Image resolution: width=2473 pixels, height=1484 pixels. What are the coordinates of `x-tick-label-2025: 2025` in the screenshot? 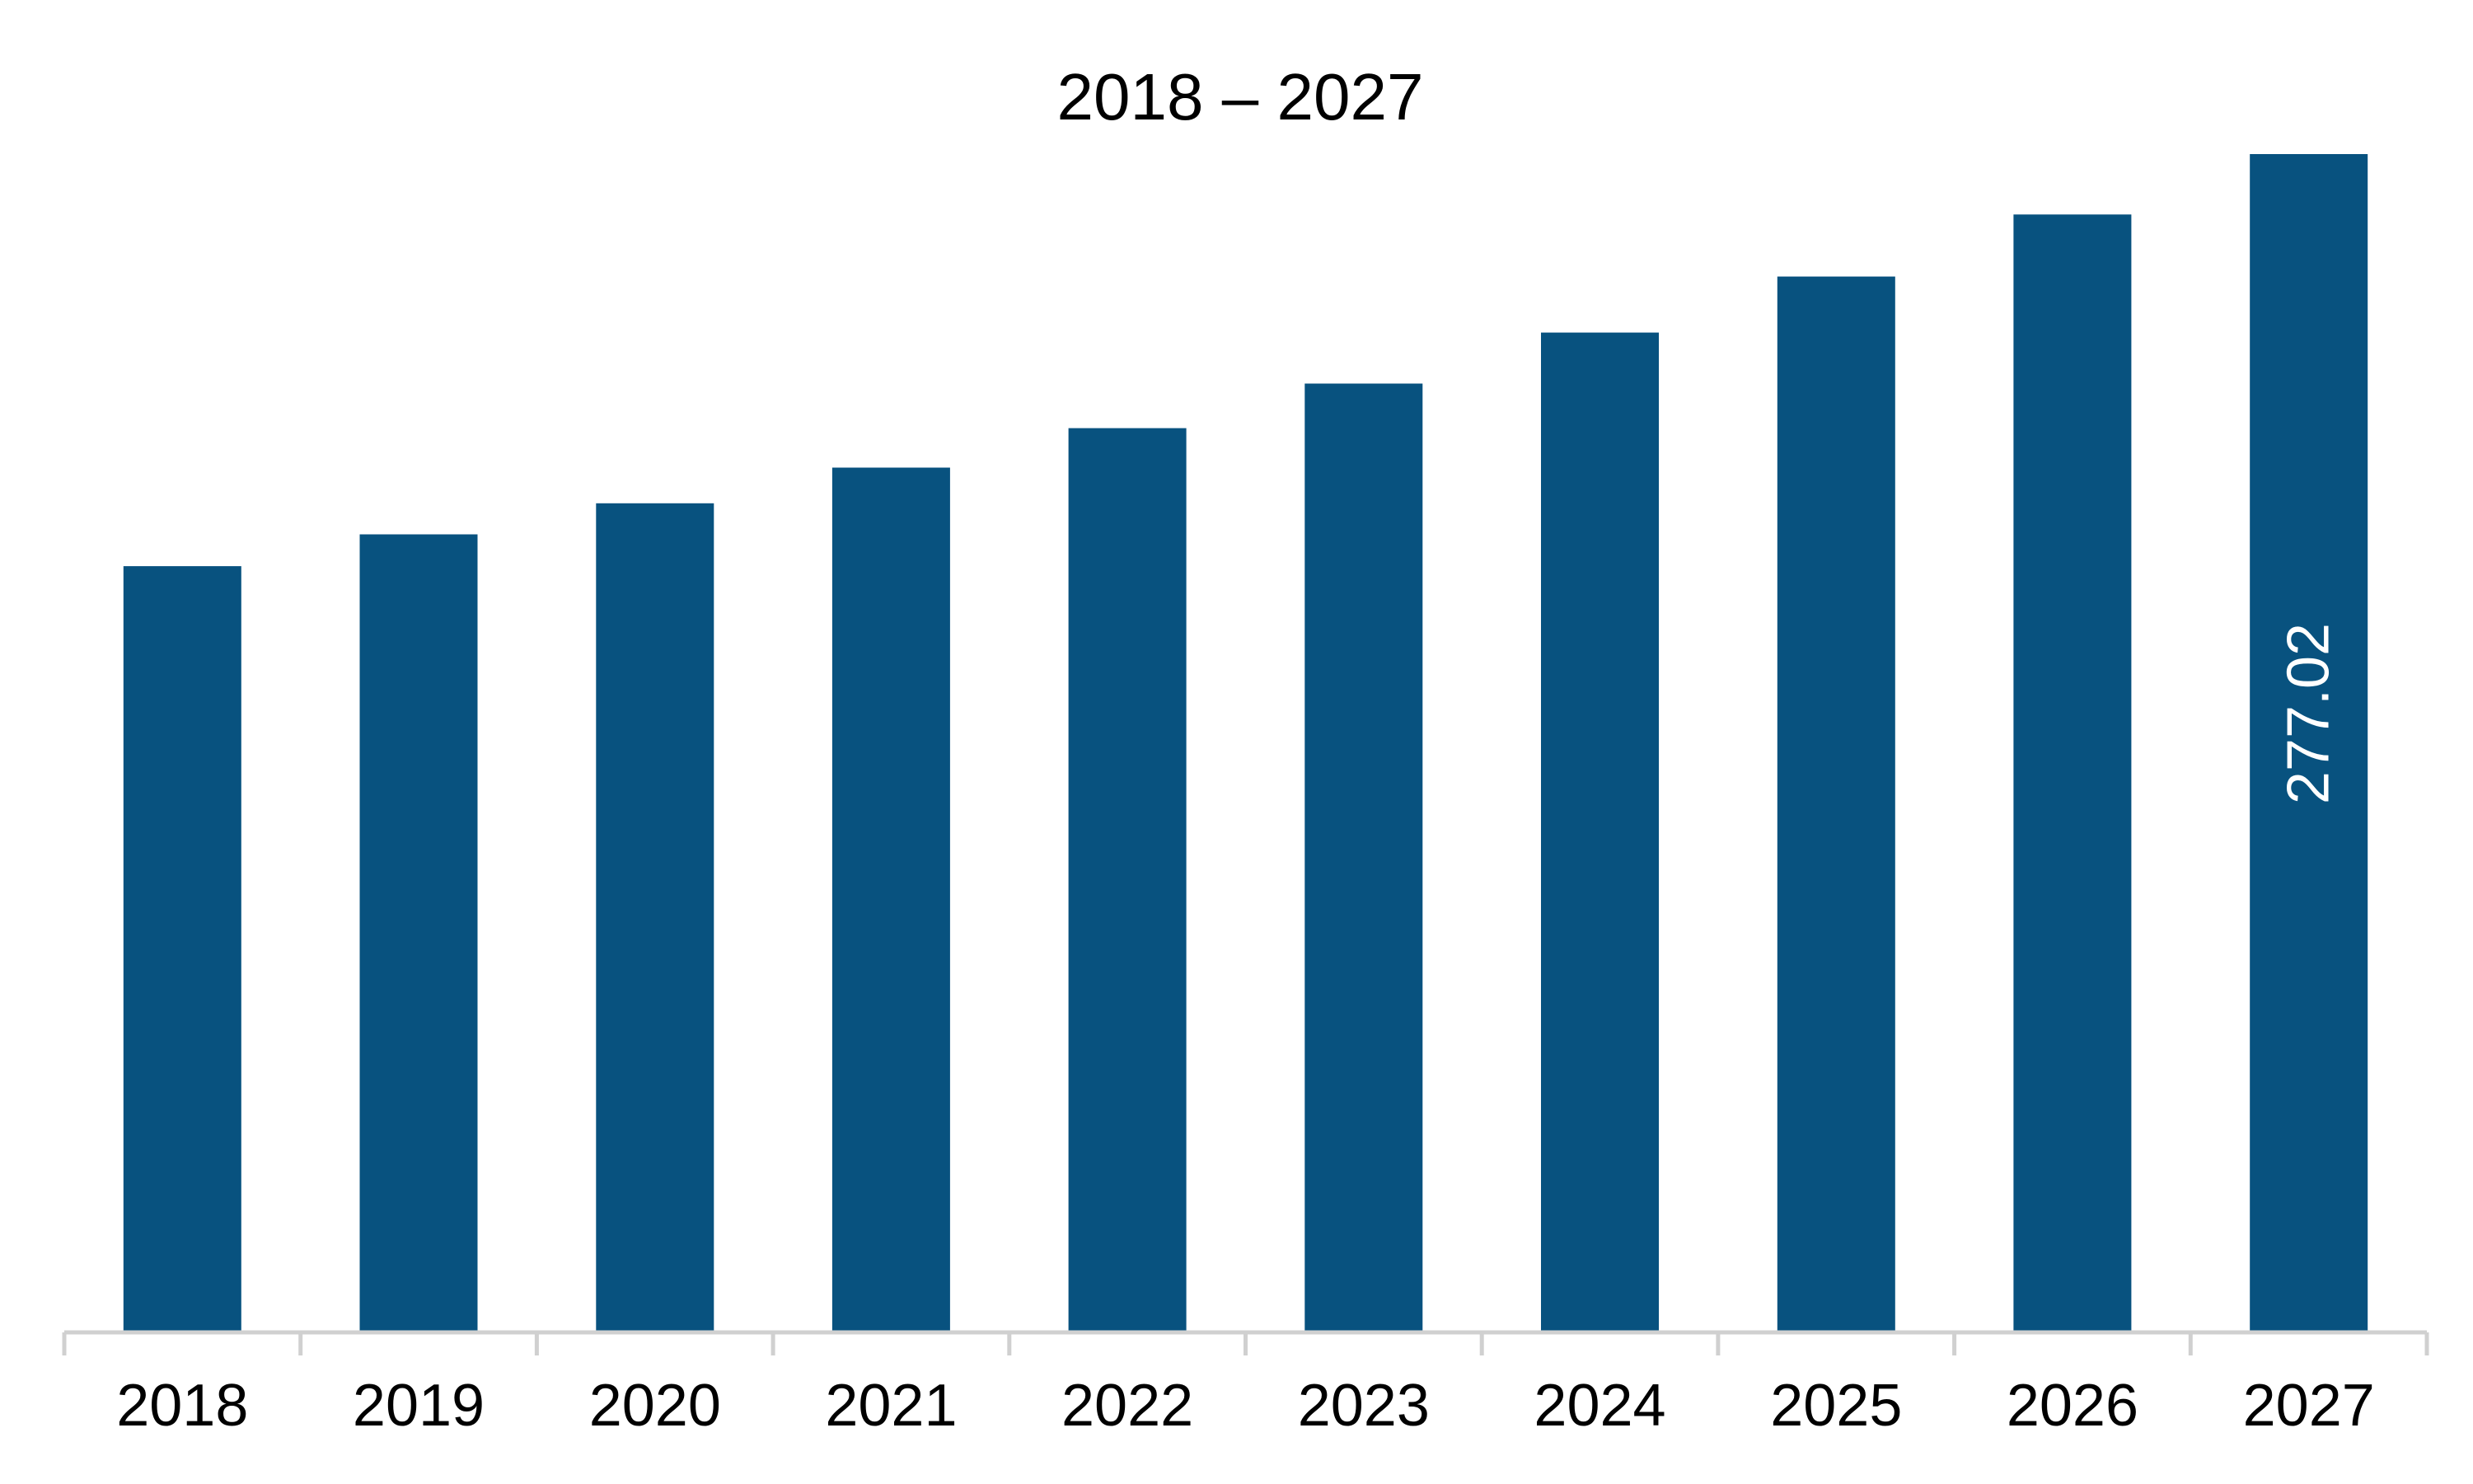 It's located at (1836, 1406).